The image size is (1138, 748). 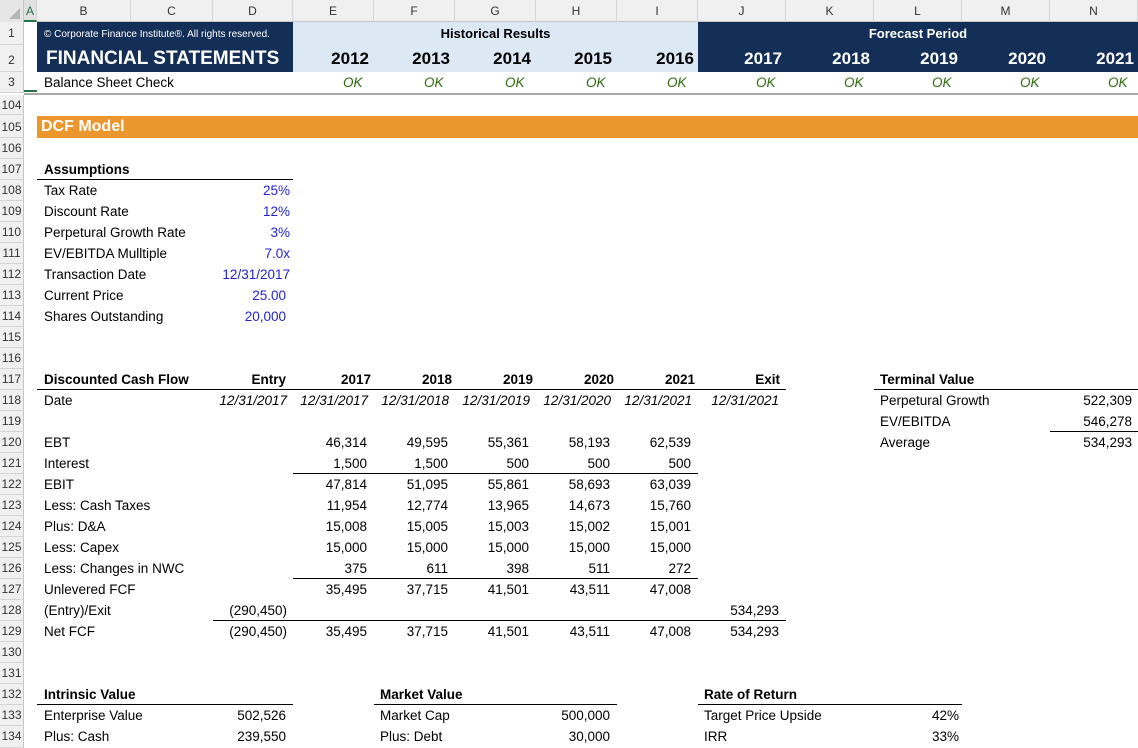 What do you see at coordinates (172, 11) in the screenshot?
I see `column-header-c: C` at bounding box center [172, 11].